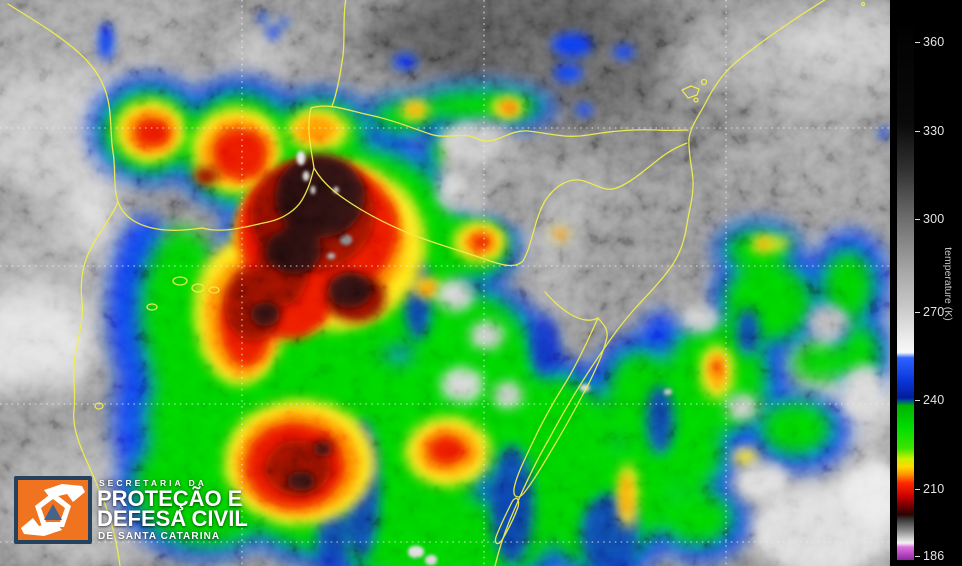  What do you see at coordinates (934, 42) in the screenshot?
I see `colorbar-tick-label: 360` at bounding box center [934, 42].